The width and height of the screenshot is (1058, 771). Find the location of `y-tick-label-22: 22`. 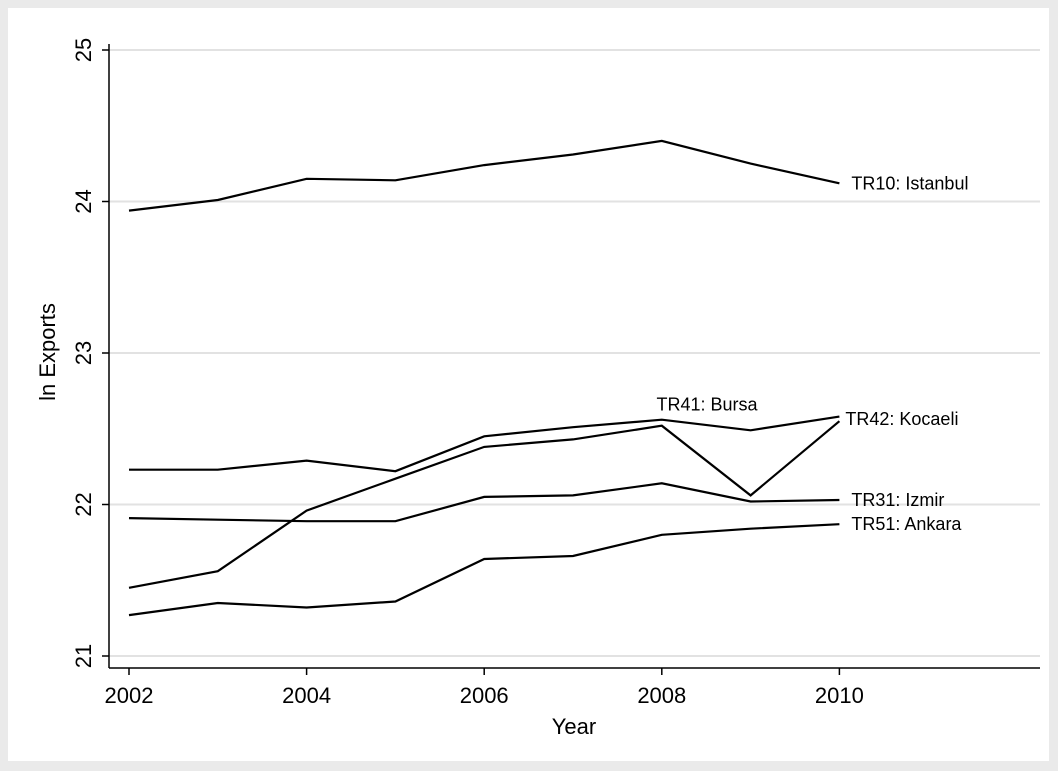

y-tick-label-22: 22 is located at coordinates (83, 504).